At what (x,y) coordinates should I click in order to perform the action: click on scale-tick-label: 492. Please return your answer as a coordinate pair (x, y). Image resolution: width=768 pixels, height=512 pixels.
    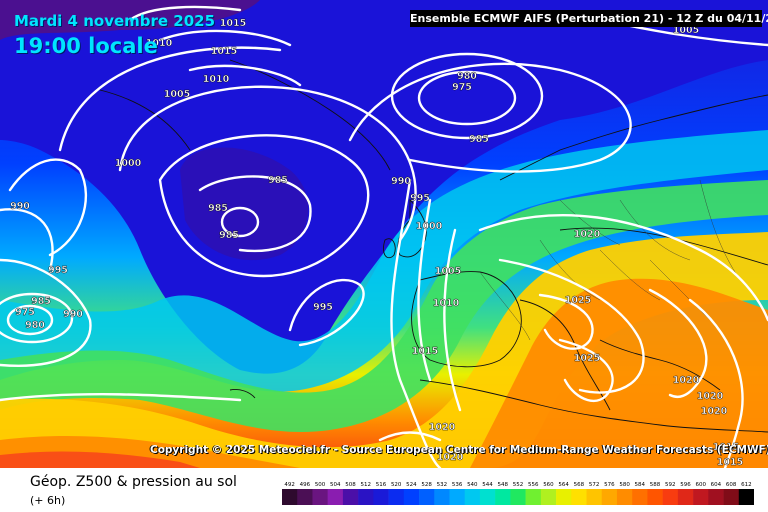
    Looking at the image, I should click on (289, 485).